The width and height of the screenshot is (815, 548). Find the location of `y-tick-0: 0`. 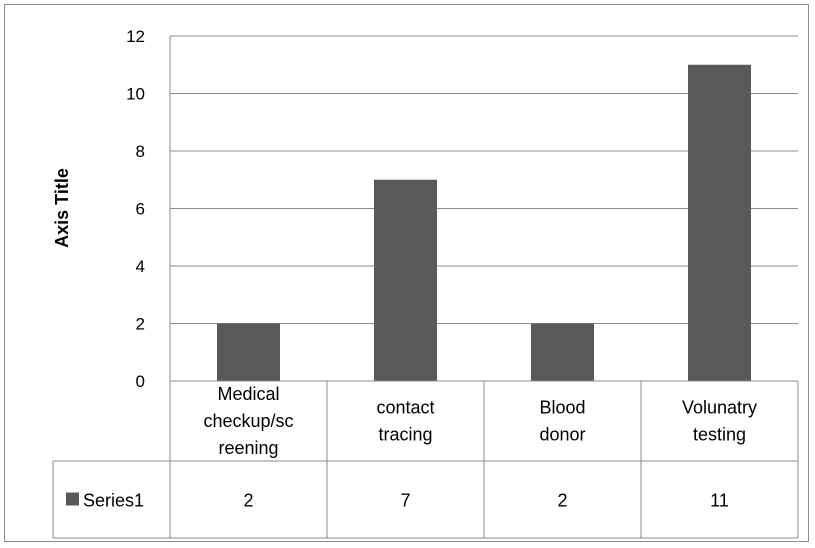

y-tick-0: 0 is located at coordinates (140, 381).